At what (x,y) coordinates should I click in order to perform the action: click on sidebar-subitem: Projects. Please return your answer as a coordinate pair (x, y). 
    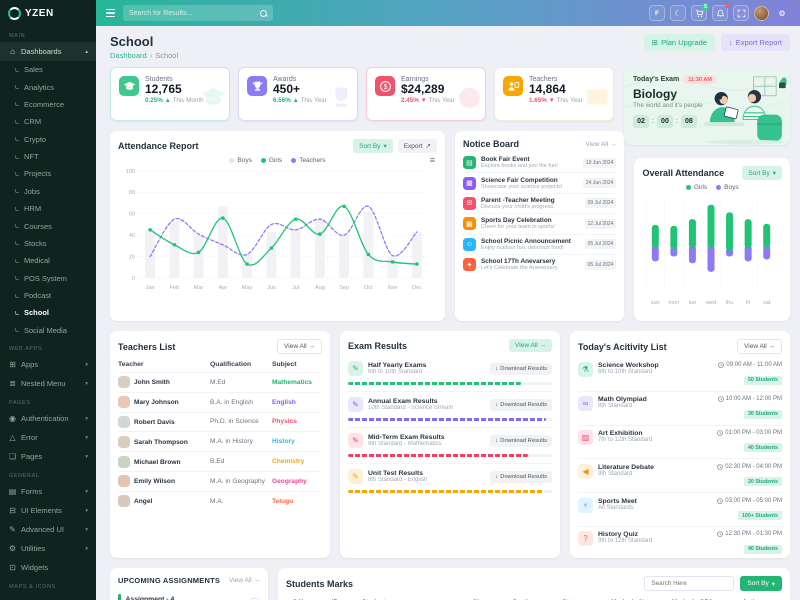
    Looking at the image, I should click on (48, 173).